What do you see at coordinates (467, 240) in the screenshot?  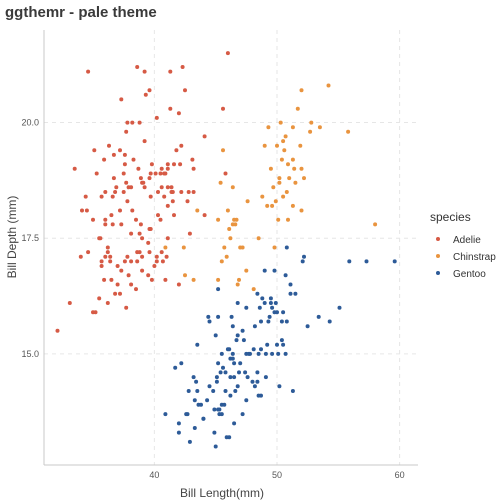 I see `legend-label-adelie: Adelie` at bounding box center [467, 240].